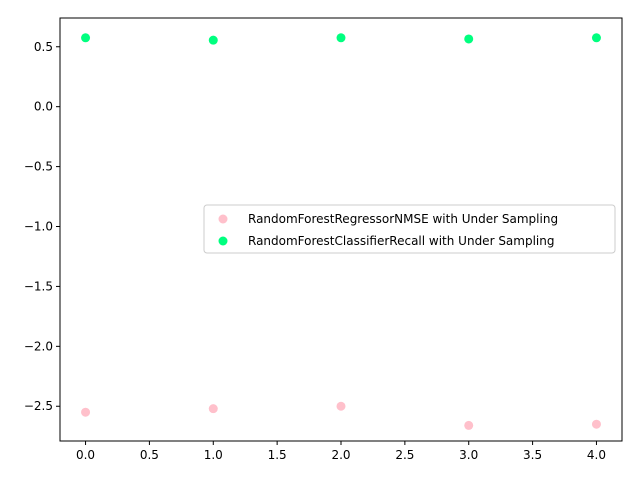 This screenshot has width=640, height=480. Describe the element at coordinates (277, 455) in the screenshot. I see `x-tick-label: 1.5` at that location.